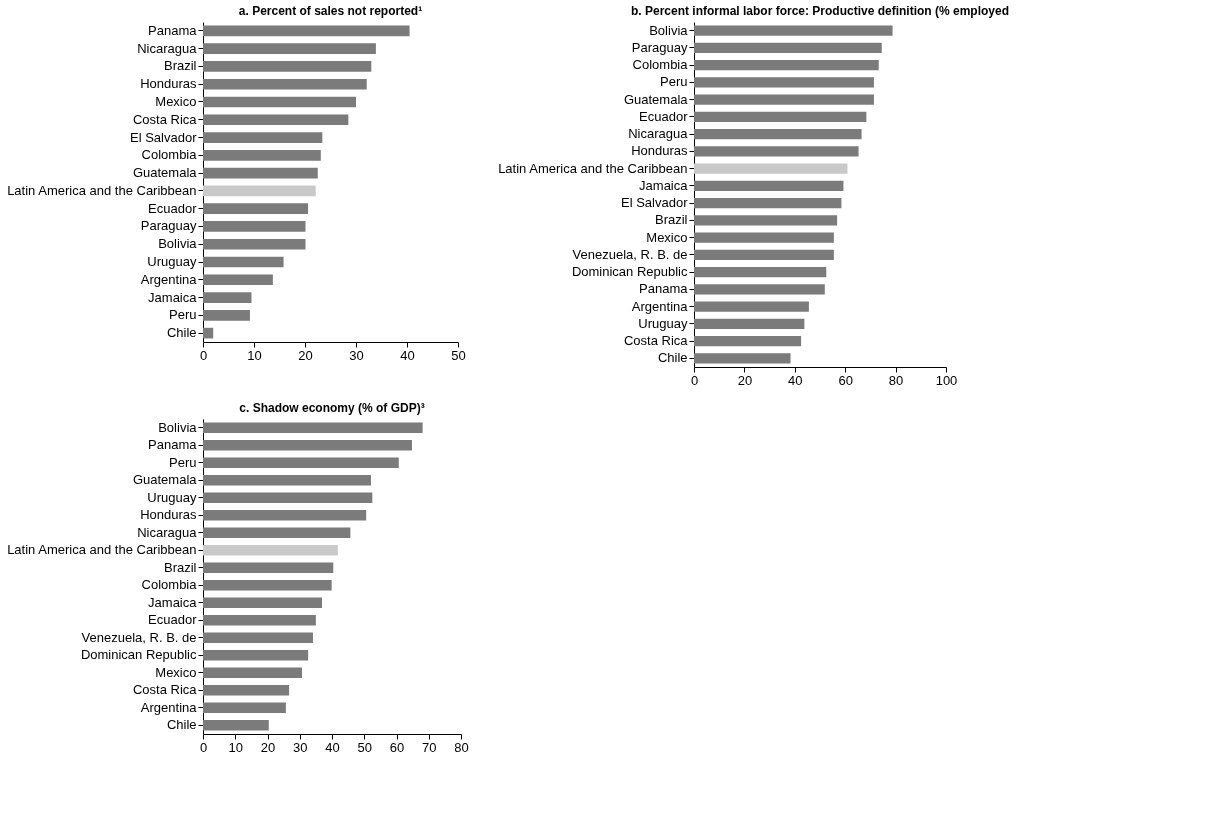  I want to click on chart-title: c. Shadow economy (% of GDP)³, so click(332, 408).